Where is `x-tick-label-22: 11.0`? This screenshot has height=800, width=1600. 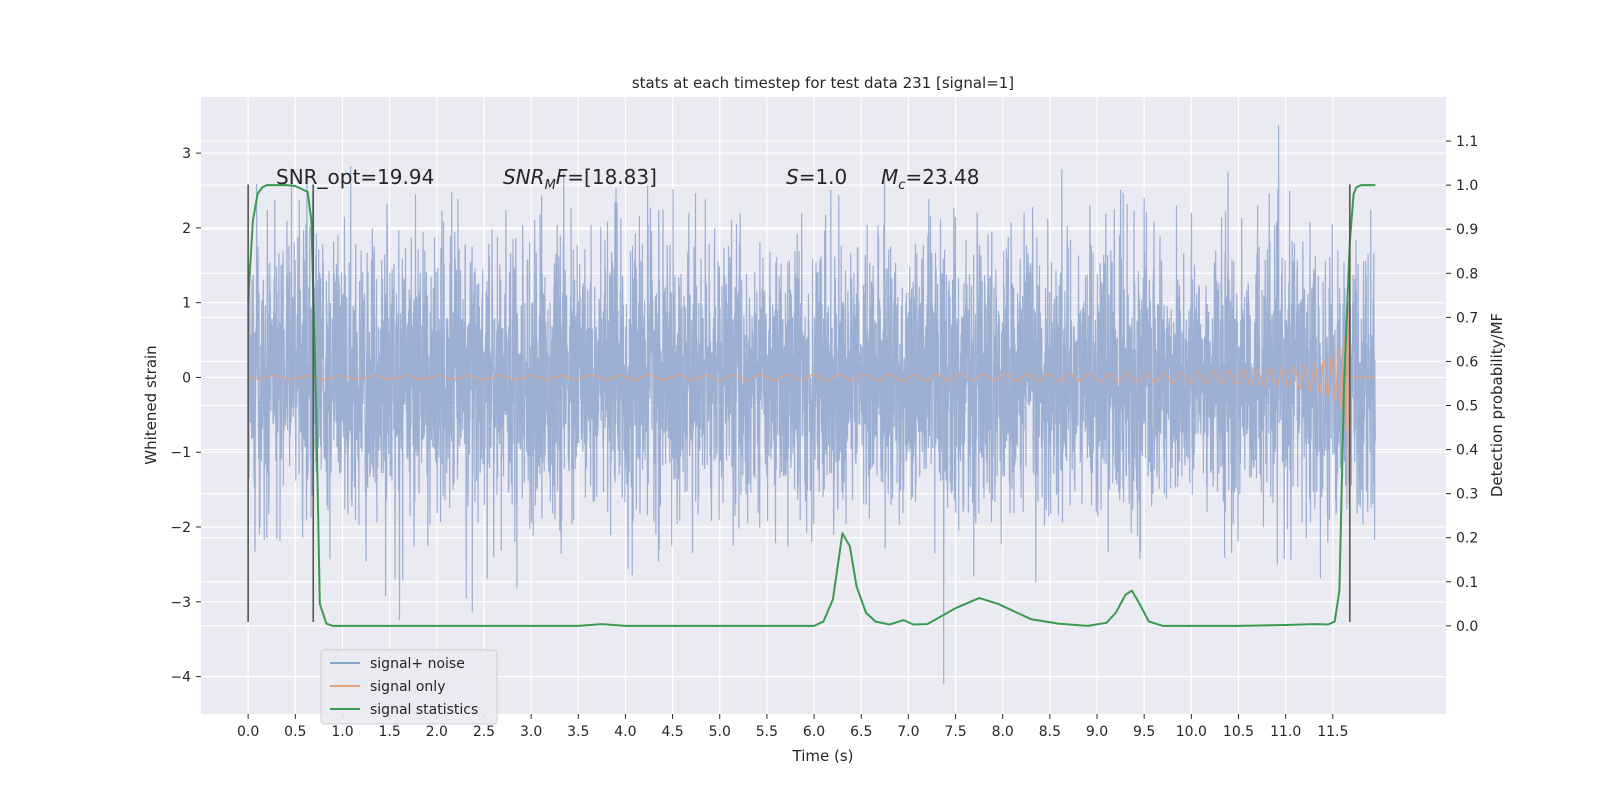
x-tick-label-22: 11.0 is located at coordinates (1285, 732).